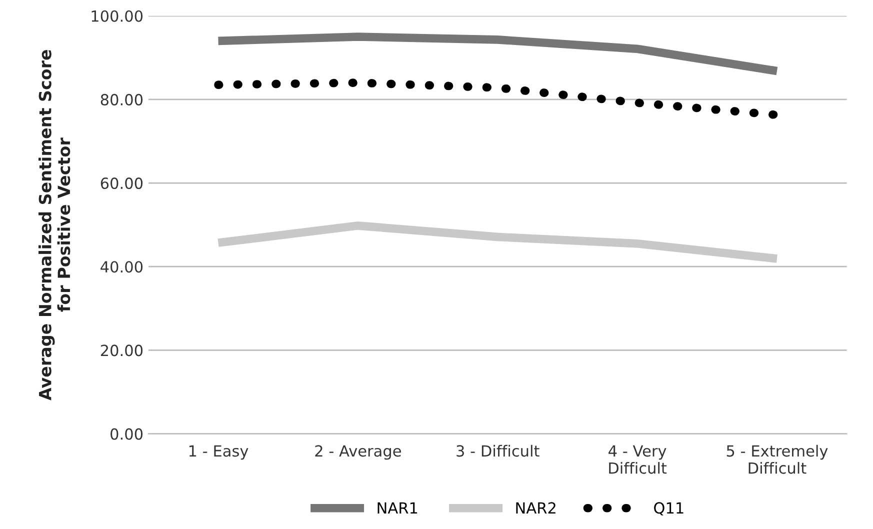 This screenshot has width=873, height=529. Describe the element at coordinates (54, 225) in the screenshot. I see `y-axis-title: Average Normalized Sentiment Score for Positive Vector` at that location.